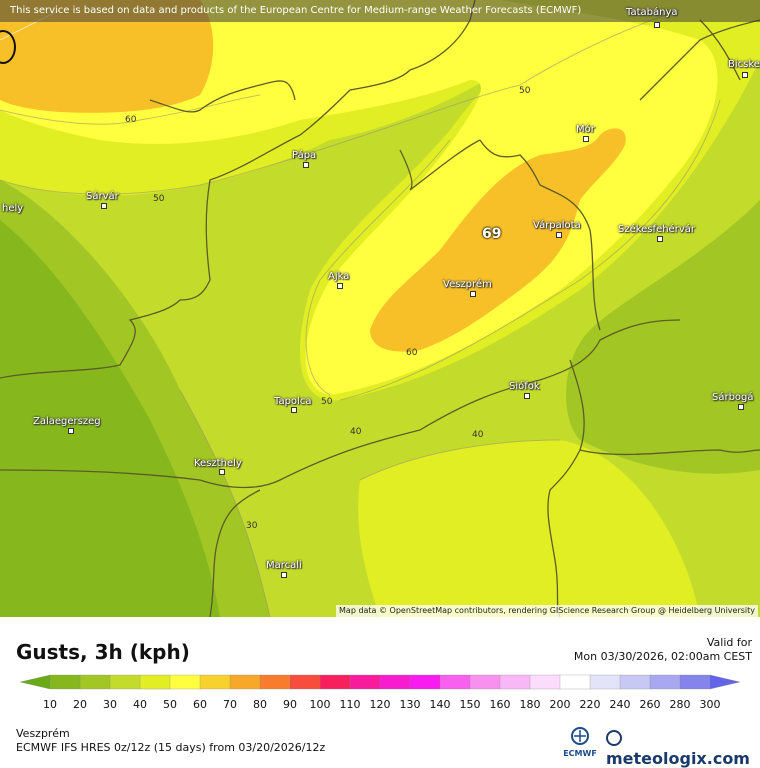 The width and height of the screenshot is (760, 768). What do you see at coordinates (320, 704) in the screenshot?
I see `scale-tick-label: 100` at bounding box center [320, 704].